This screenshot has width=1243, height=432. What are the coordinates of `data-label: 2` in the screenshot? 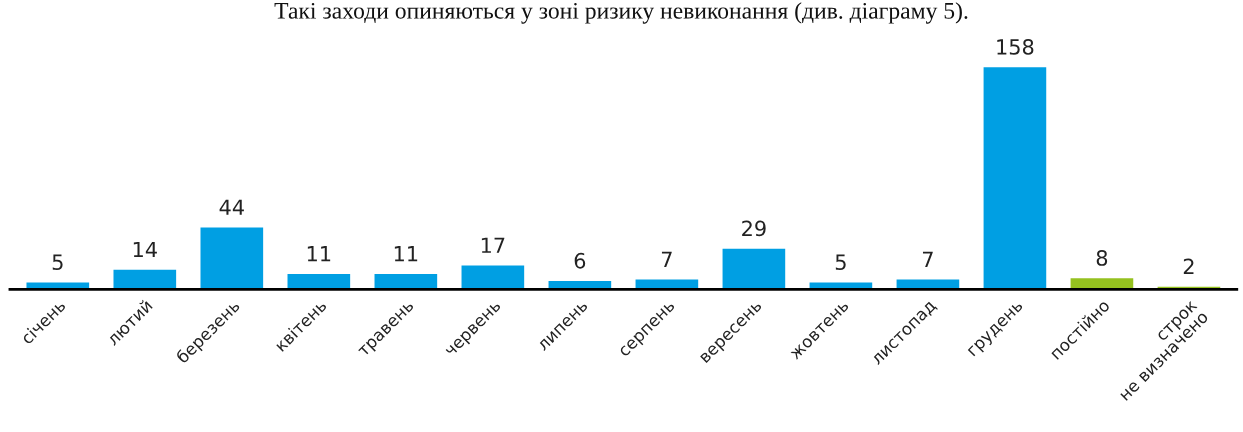 It's located at (1188, 266).